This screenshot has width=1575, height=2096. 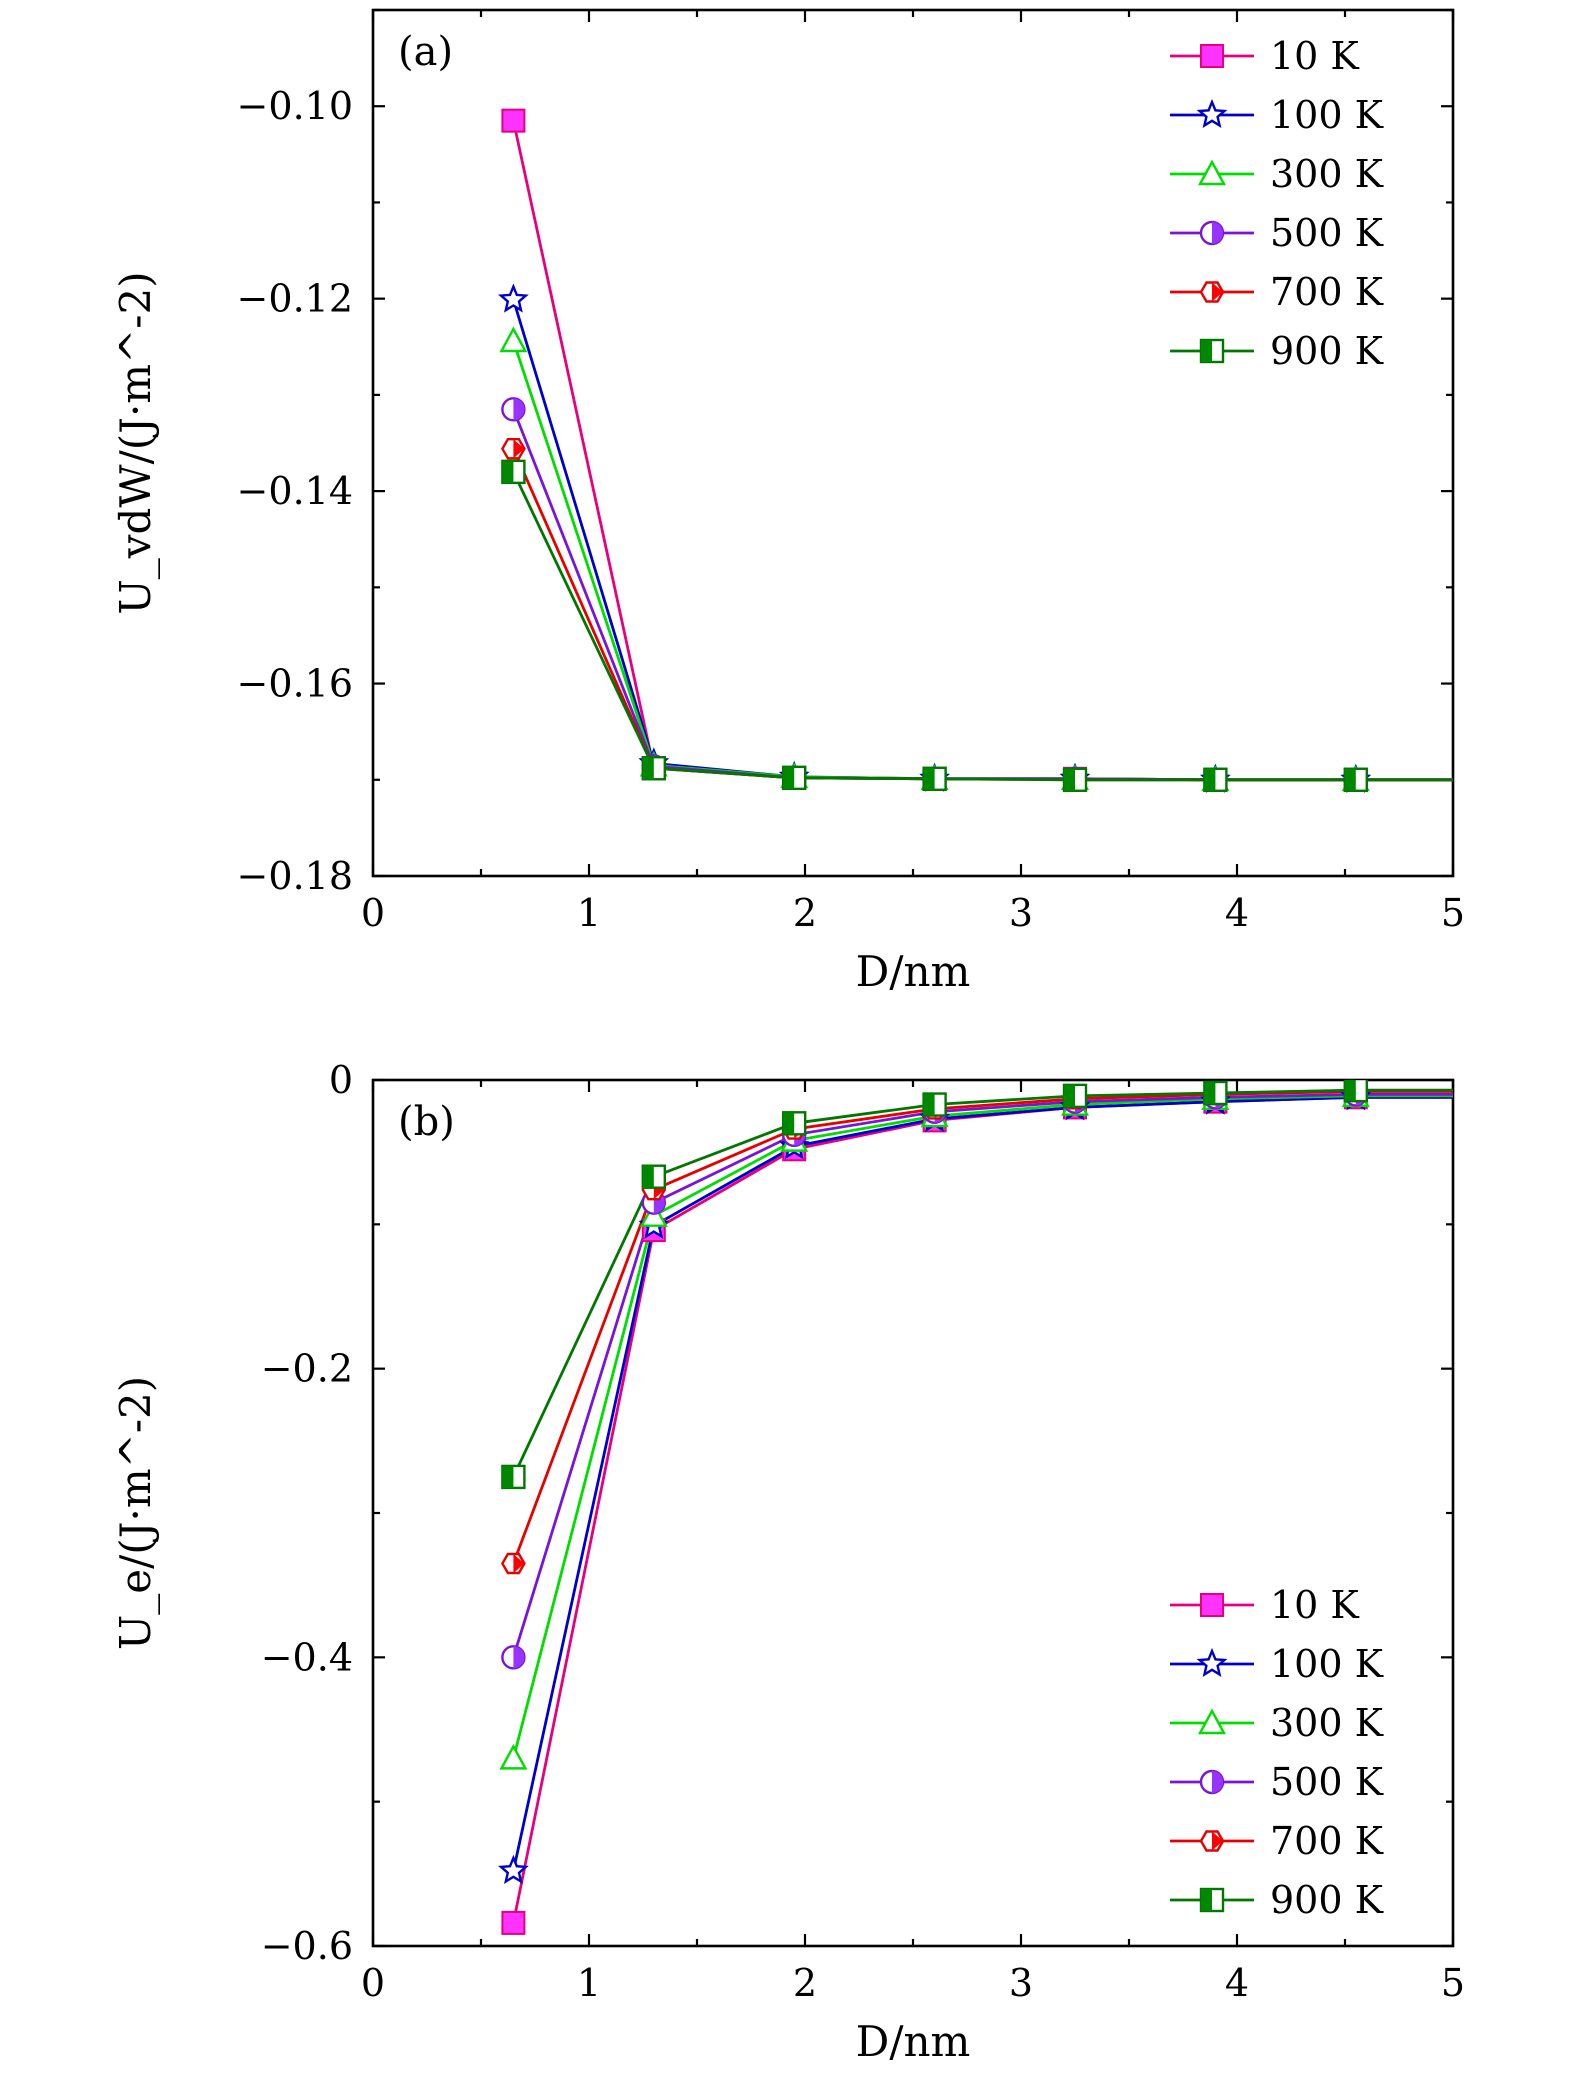 What do you see at coordinates (295, 106) in the screenshot?
I see `y-tick-label: −0.10` at bounding box center [295, 106].